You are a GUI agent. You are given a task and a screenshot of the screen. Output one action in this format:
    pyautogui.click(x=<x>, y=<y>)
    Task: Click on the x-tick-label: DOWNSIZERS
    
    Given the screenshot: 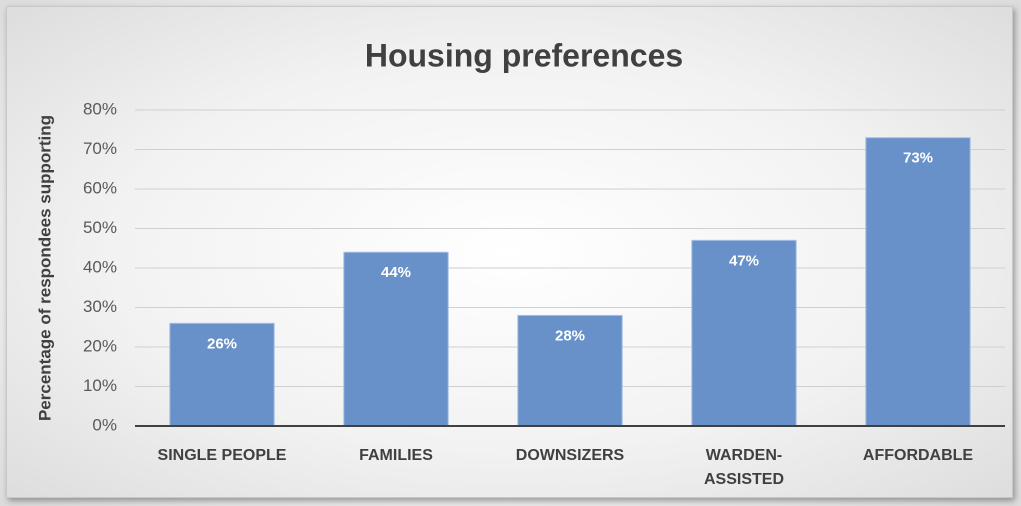 What is the action you would take?
    pyautogui.click(x=570, y=455)
    